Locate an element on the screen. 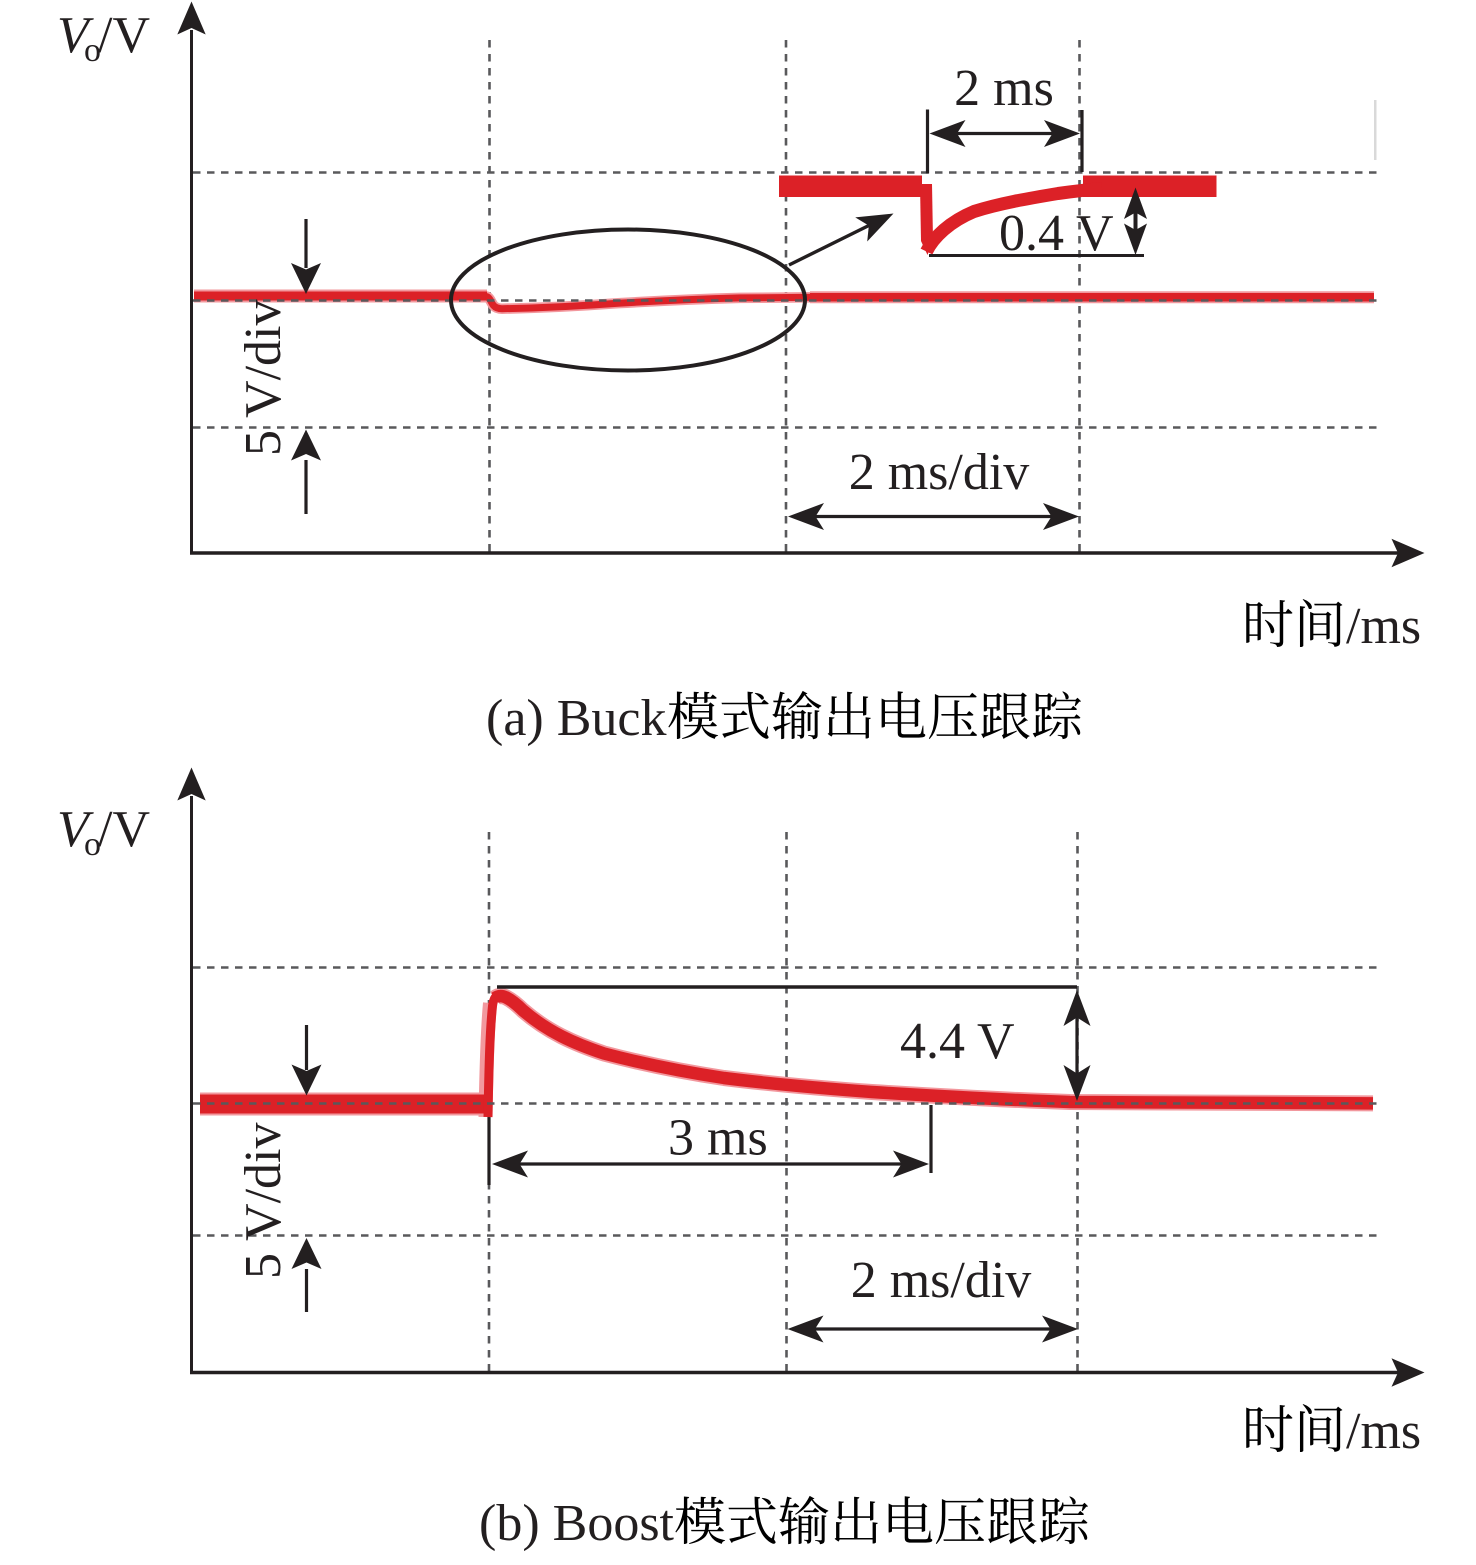 Image resolution: width=1476 pixels, height=1565 pixels. svg-text: 0.4 V is located at coordinates (1056, 233).